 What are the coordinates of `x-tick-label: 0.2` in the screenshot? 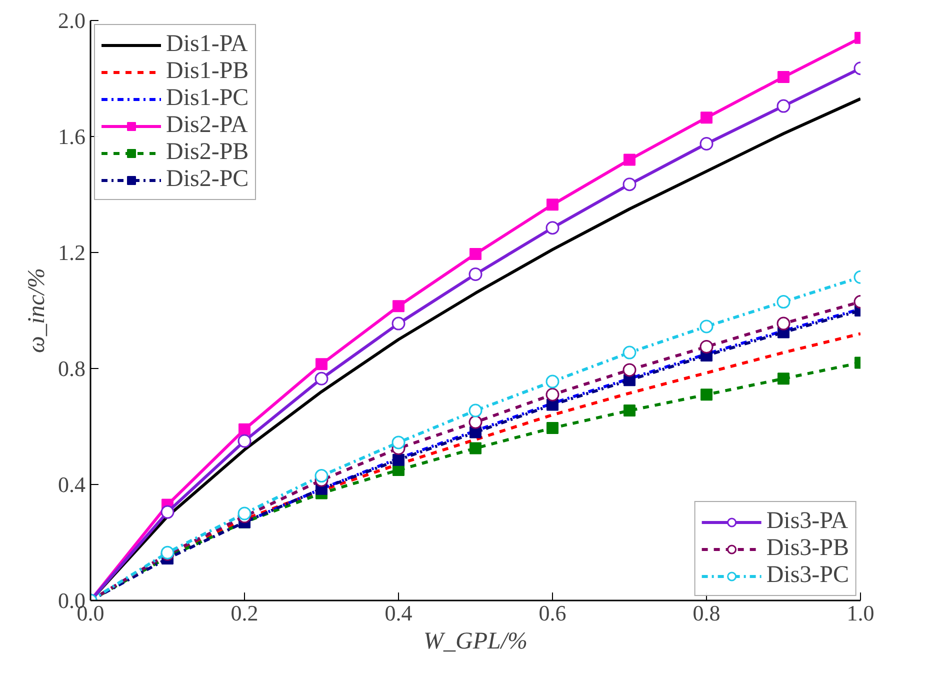 It's located at (244, 613).